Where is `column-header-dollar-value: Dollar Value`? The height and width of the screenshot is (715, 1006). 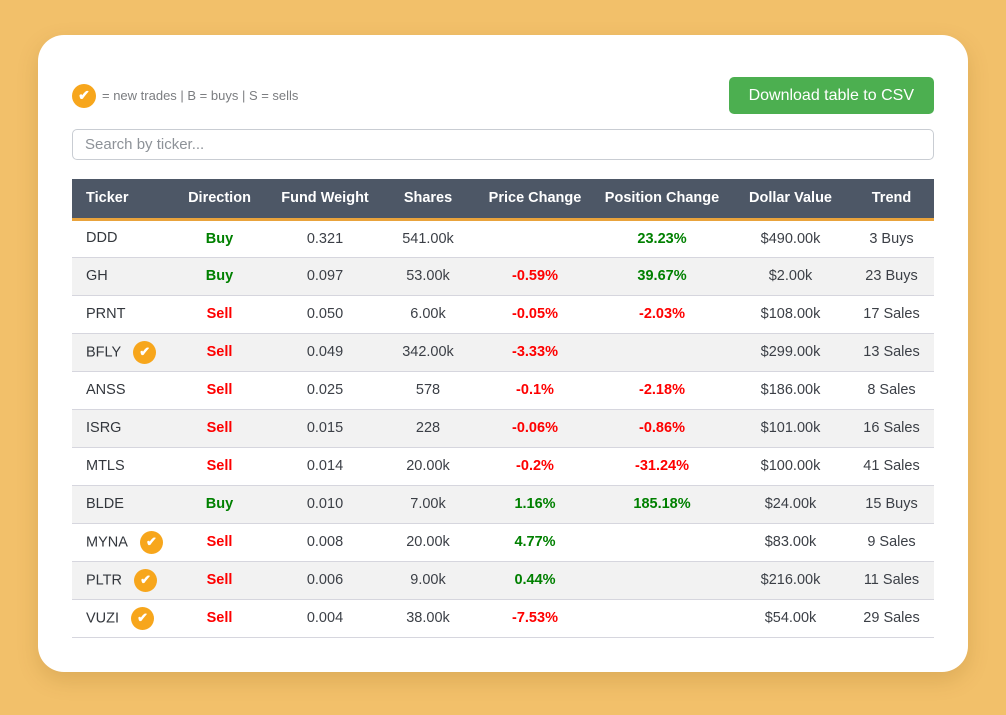
column-header-dollar-value: Dollar Value is located at coordinates (790, 200).